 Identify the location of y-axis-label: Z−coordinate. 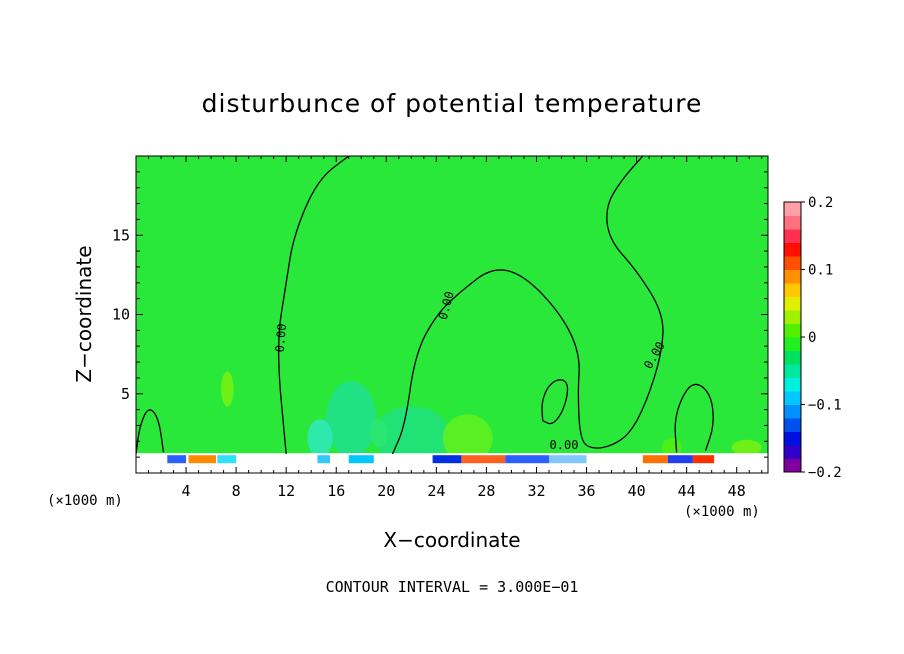
(84, 313).